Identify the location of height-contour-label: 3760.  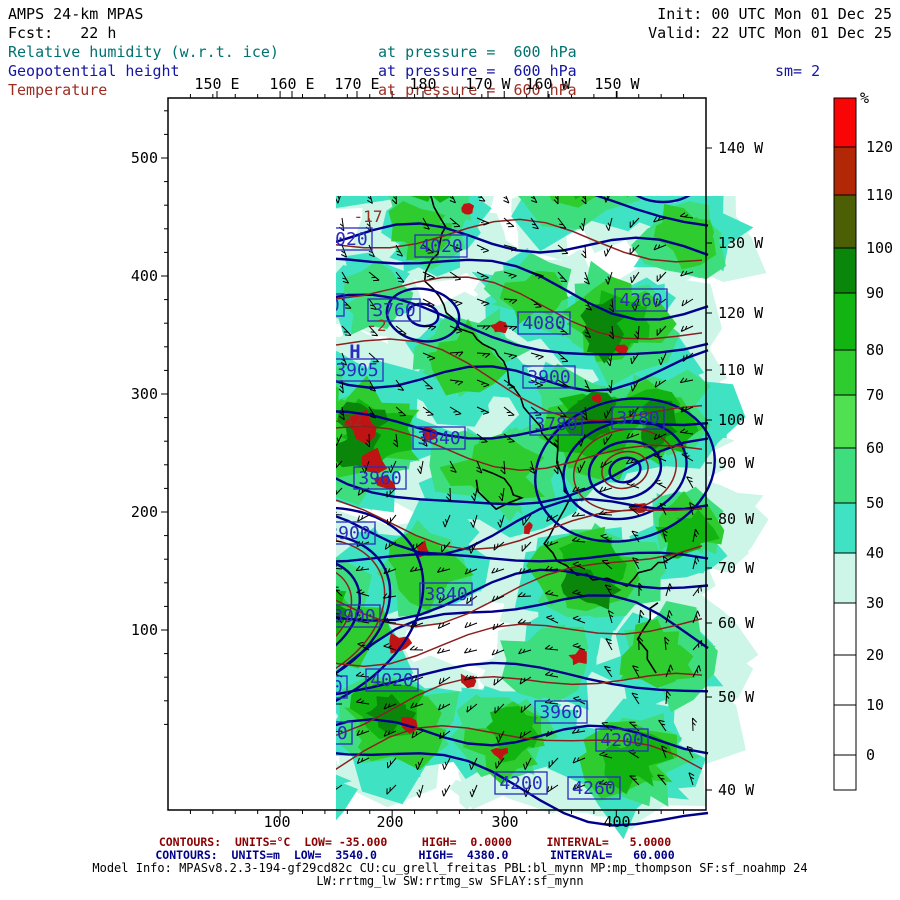
(393, 310).